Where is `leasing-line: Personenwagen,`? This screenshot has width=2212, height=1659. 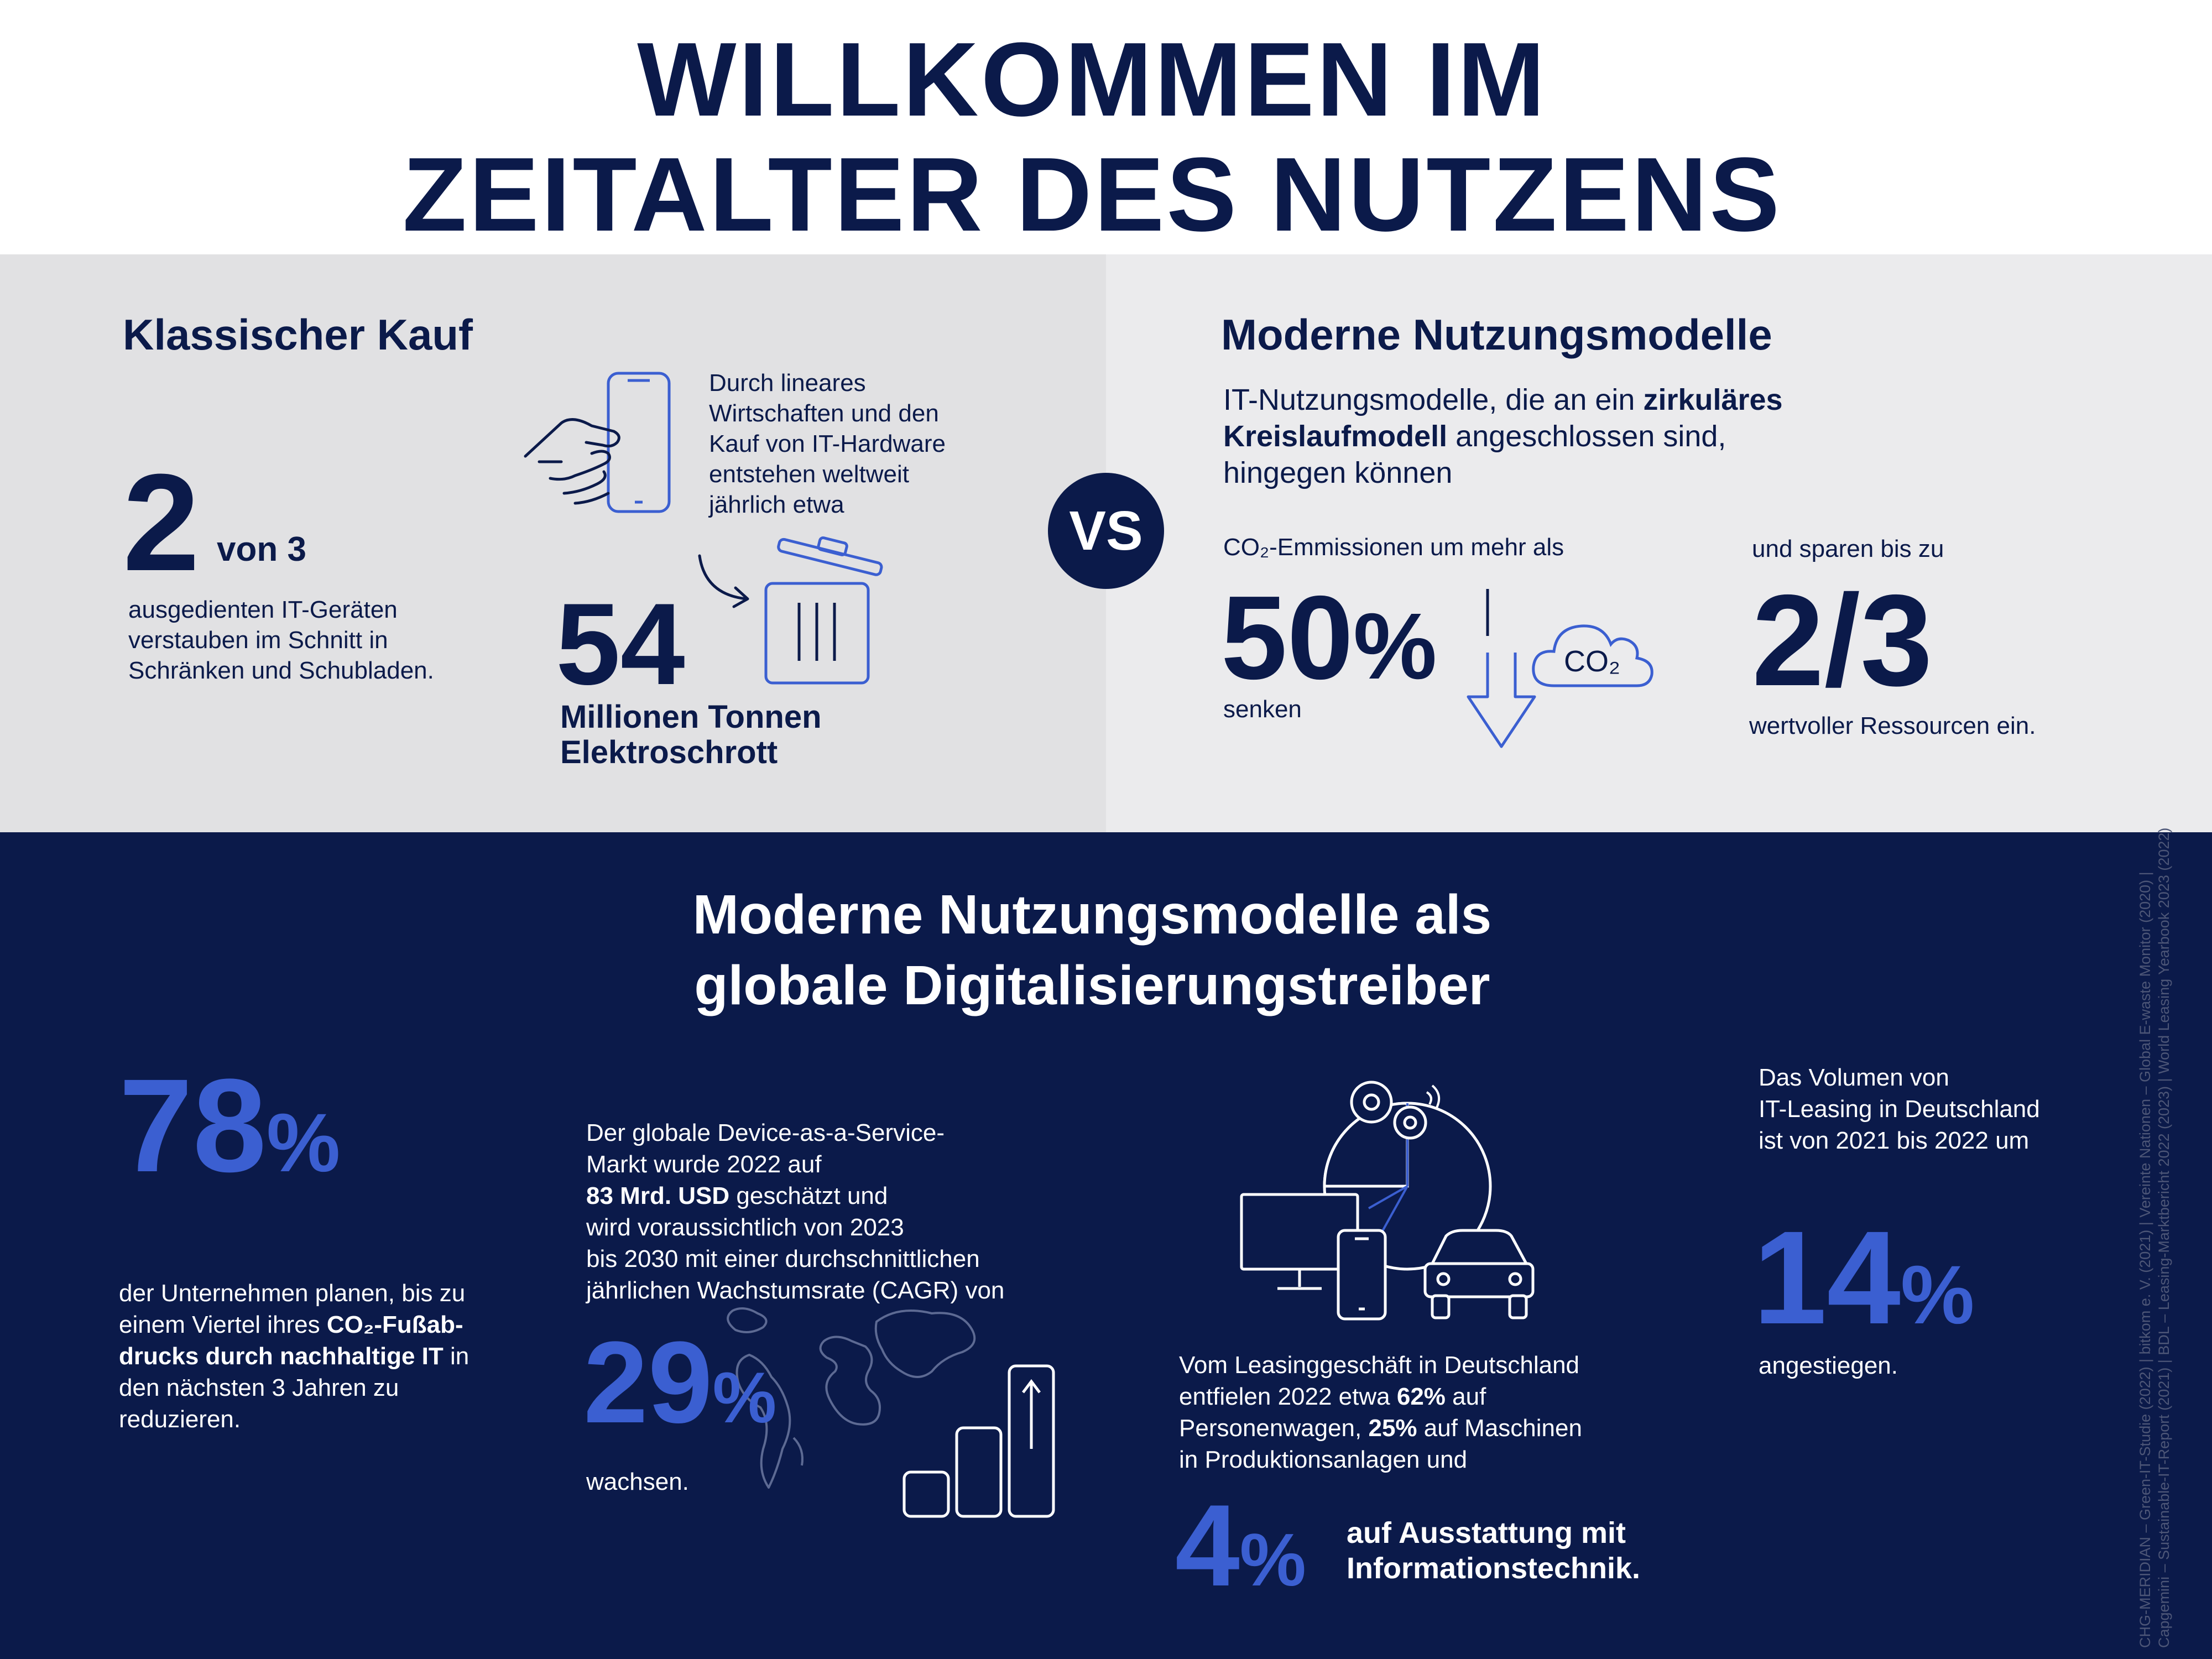
leasing-line: Personenwagen, is located at coordinates (1274, 1429).